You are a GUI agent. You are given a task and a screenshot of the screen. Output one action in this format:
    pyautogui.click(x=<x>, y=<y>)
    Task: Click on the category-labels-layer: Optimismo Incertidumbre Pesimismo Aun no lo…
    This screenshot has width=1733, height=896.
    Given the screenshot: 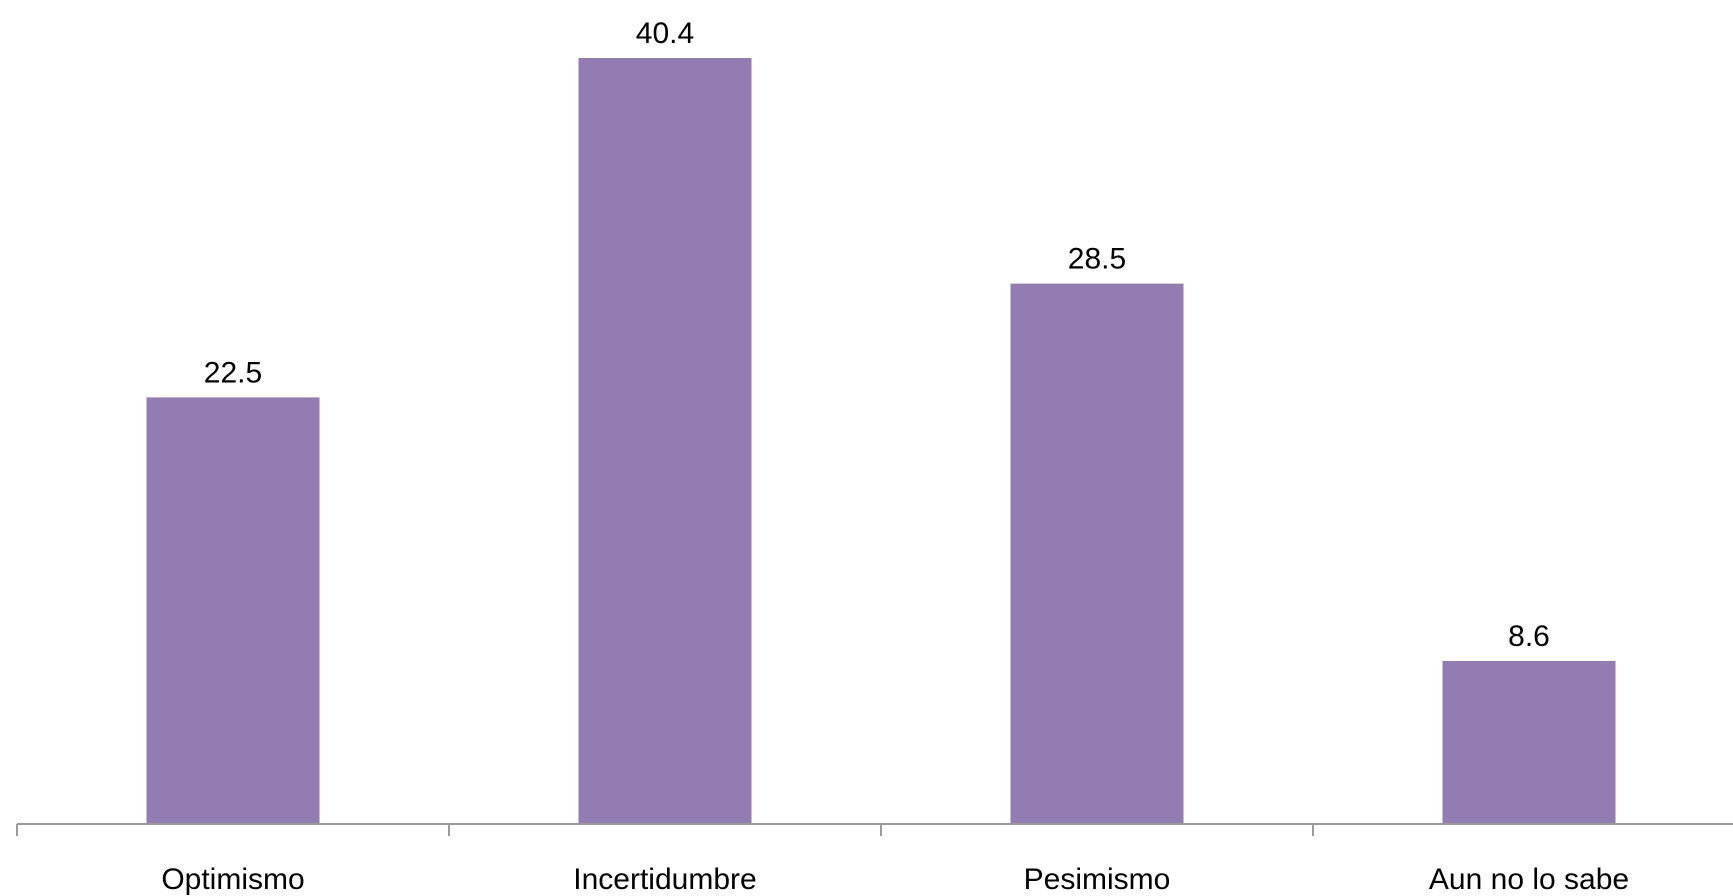 What is the action you would take?
    pyautogui.click(x=895, y=879)
    